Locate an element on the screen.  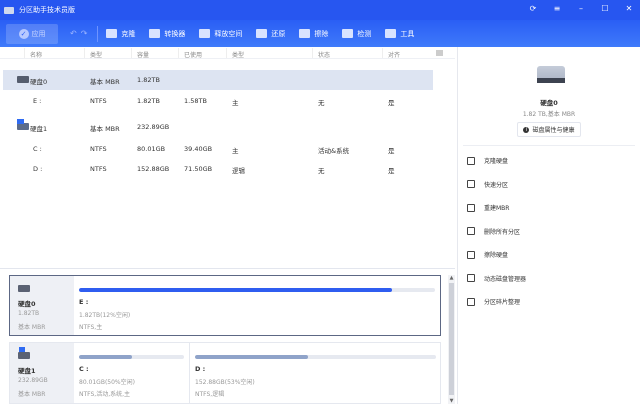
maximize-icon: ☐ is located at coordinates (605, 8).